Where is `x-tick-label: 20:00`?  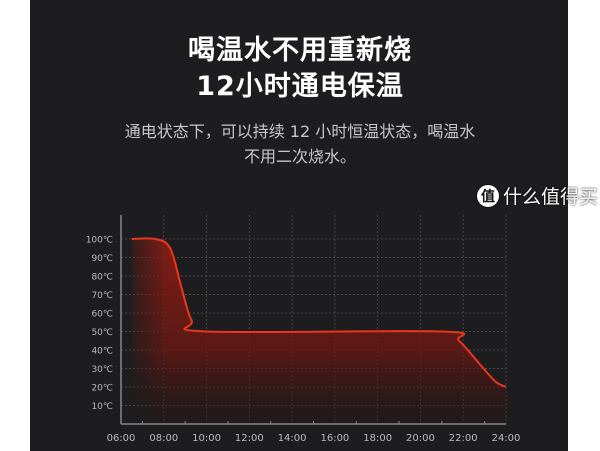 x-tick-label: 20:00 is located at coordinates (420, 438).